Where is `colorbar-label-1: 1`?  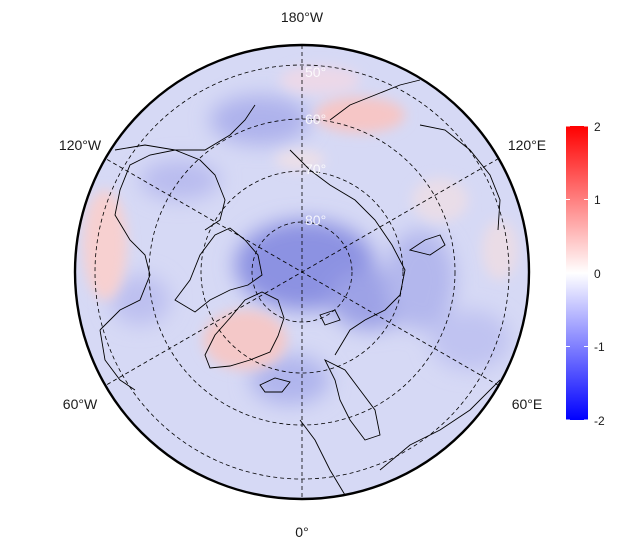 colorbar-label-1: 1 is located at coordinates (597, 200).